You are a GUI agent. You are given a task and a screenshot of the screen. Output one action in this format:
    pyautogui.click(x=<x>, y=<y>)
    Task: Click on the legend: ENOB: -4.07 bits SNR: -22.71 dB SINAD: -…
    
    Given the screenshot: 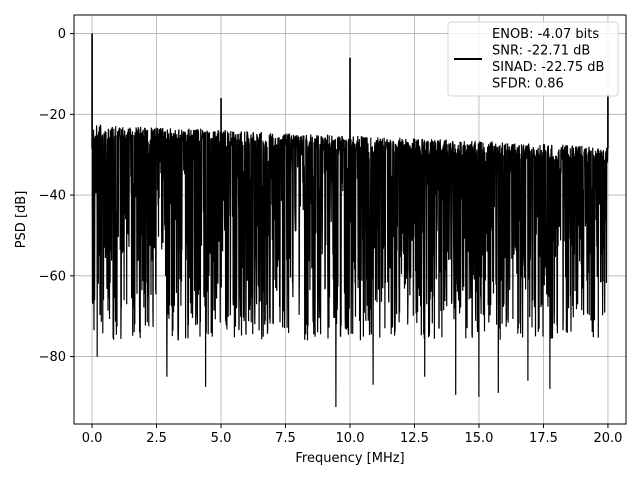 What is the action you would take?
    pyautogui.click(x=533, y=59)
    